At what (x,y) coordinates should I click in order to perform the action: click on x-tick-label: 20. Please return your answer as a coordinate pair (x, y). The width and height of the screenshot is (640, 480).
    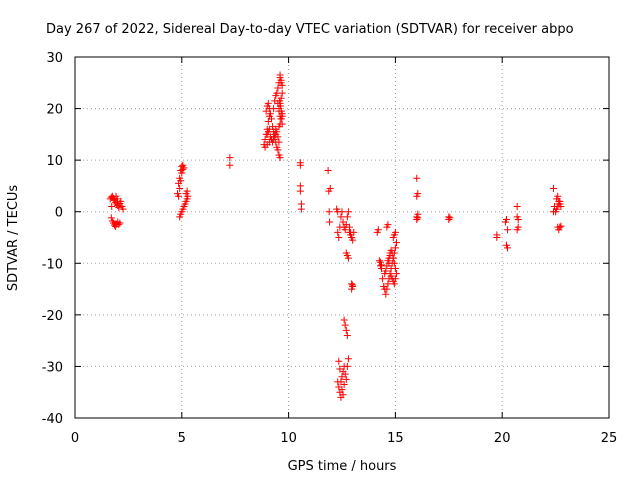
    Looking at the image, I should click on (502, 438).